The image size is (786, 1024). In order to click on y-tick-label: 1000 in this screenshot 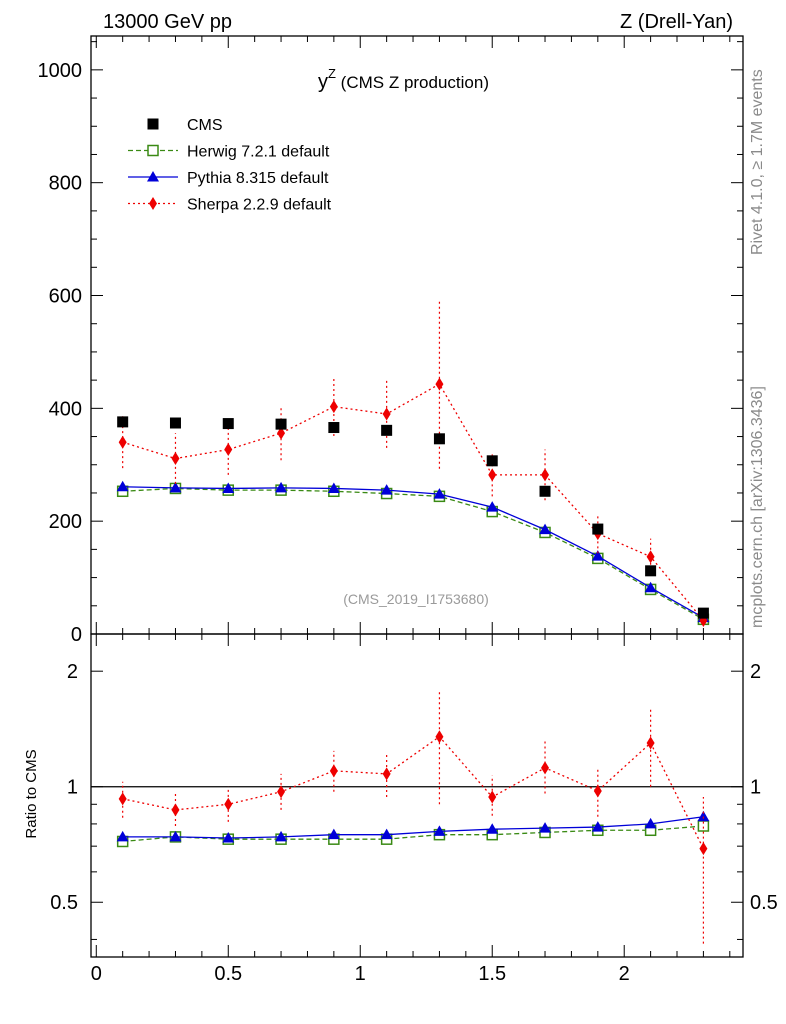, I will do `click(60, 71)`.